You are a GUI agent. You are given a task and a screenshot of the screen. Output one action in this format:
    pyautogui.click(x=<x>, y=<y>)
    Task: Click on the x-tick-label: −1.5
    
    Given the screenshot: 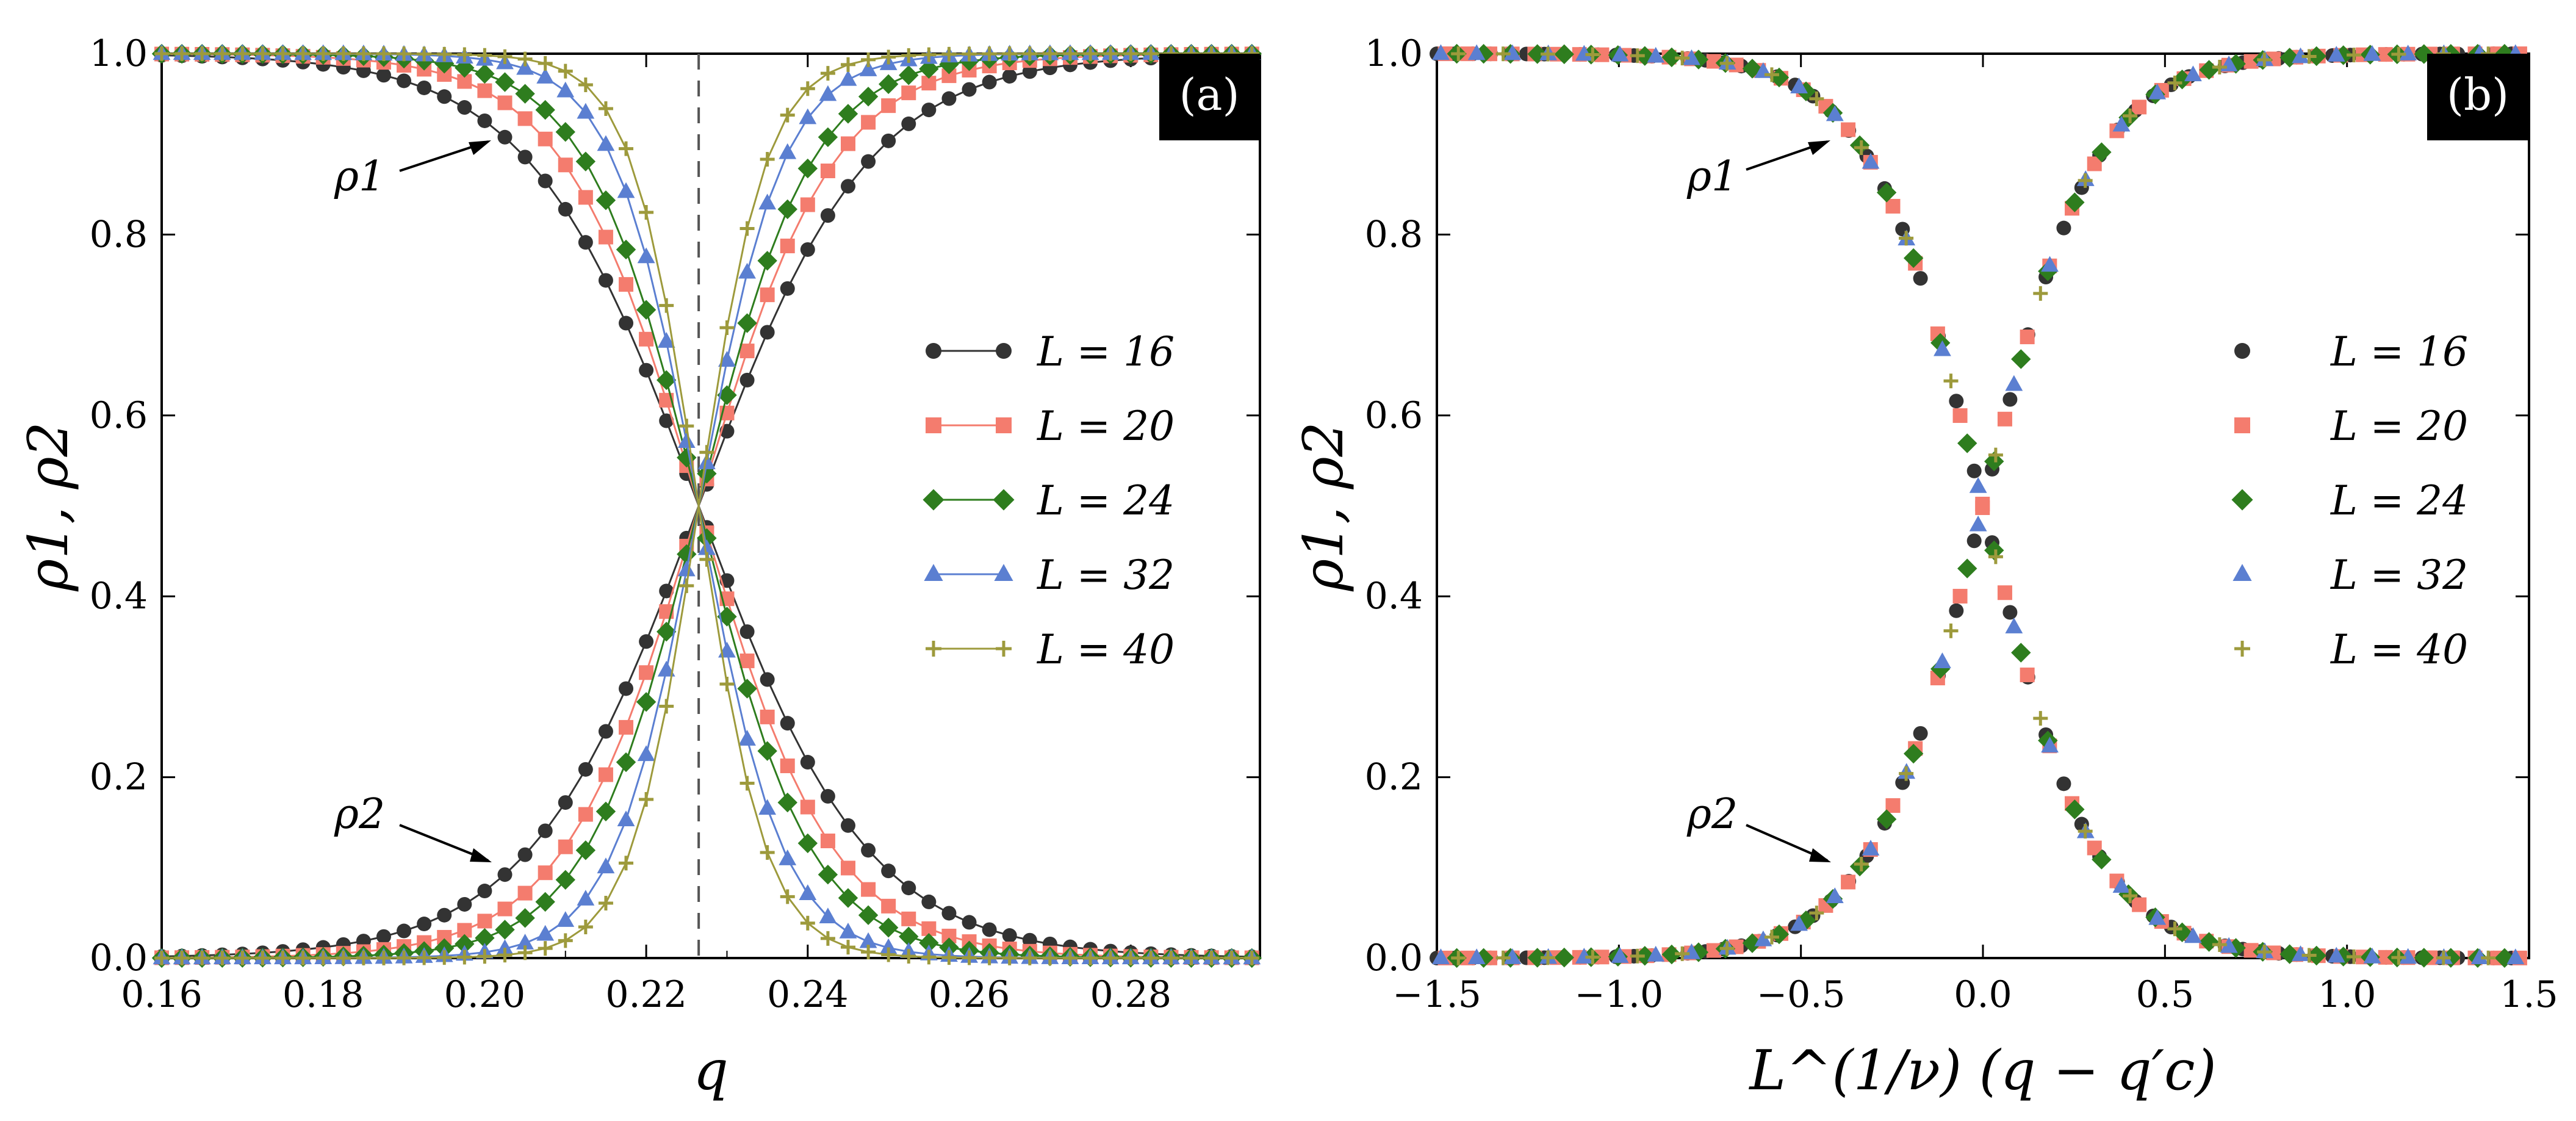 What is the action you would take?
    pyautogui.click(x=1436, y=995)
    